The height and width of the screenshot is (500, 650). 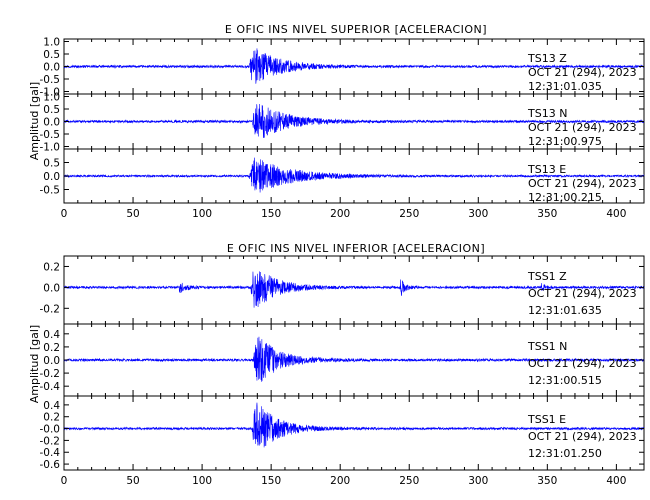 What do you see at coordinates (546, 419) in the screenshot?
I see `station-label: TSS1 E` at bounding box center [546, 419].